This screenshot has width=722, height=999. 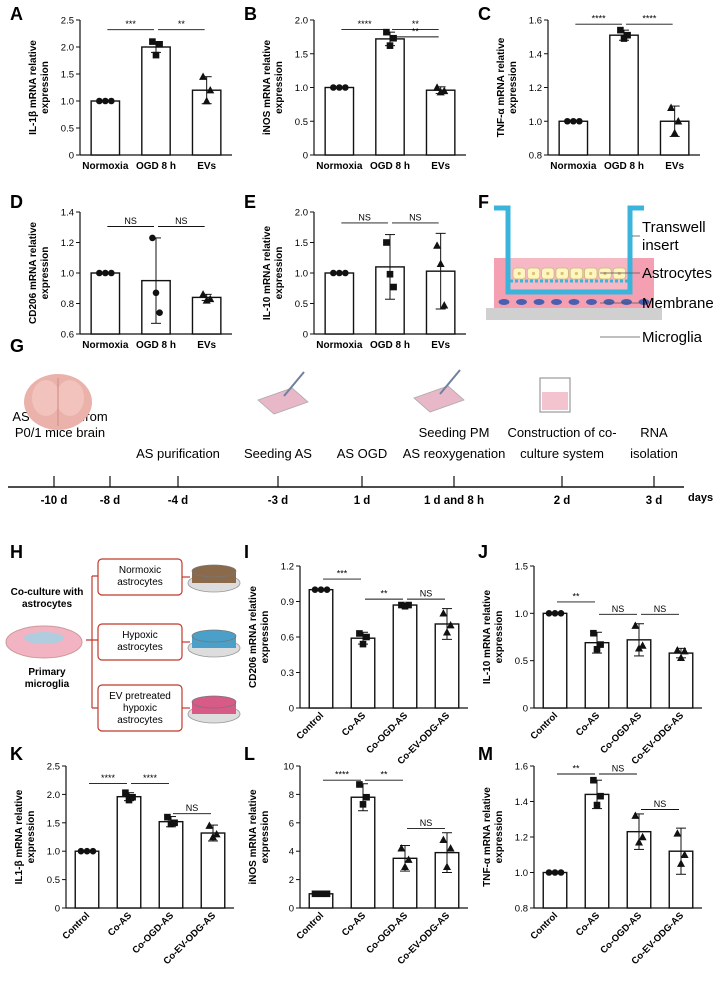 I want to click on panel-letter-a: A, so click(x=16, y=14).